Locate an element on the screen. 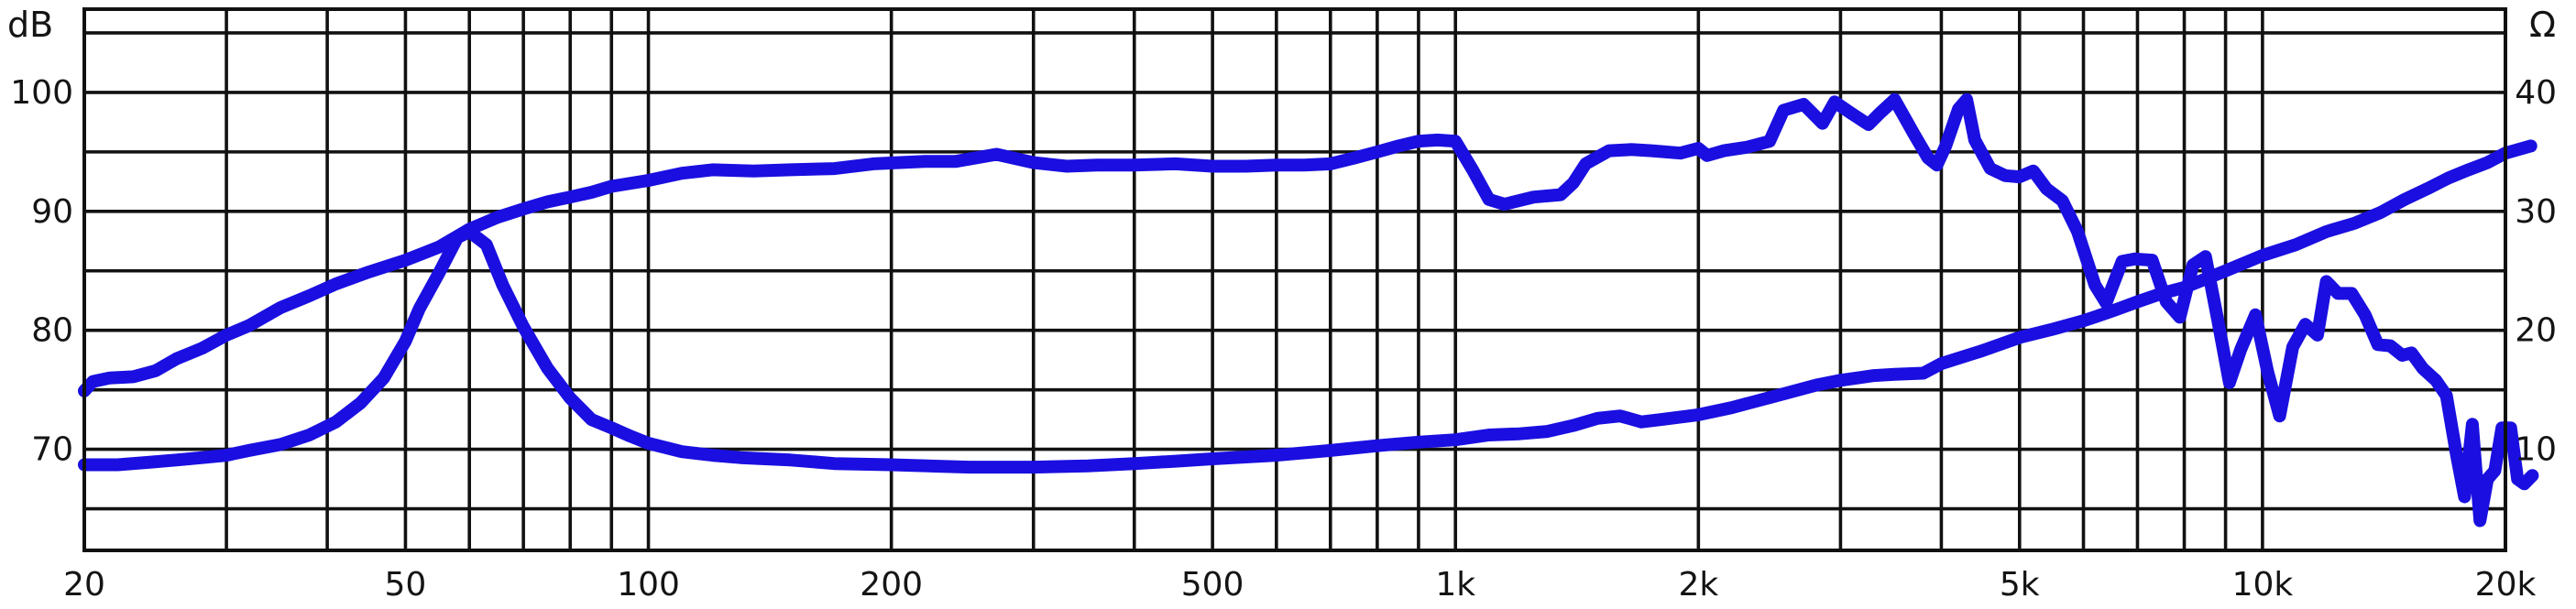 The image size is (2576, 609). y-left-tick-label: 100 is located at coordinates (41, 93).